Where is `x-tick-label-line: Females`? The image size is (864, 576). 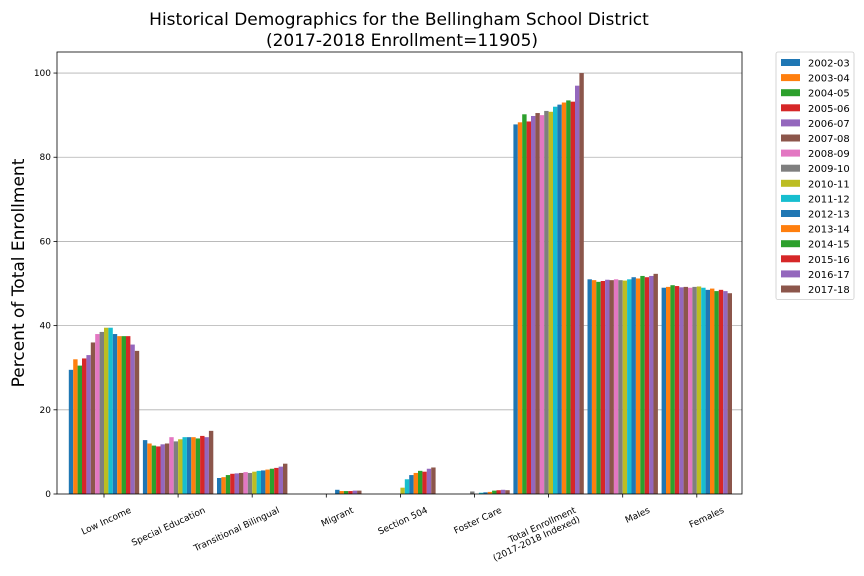 x-tick-label-line: Females is located at coordinates (707, 518).